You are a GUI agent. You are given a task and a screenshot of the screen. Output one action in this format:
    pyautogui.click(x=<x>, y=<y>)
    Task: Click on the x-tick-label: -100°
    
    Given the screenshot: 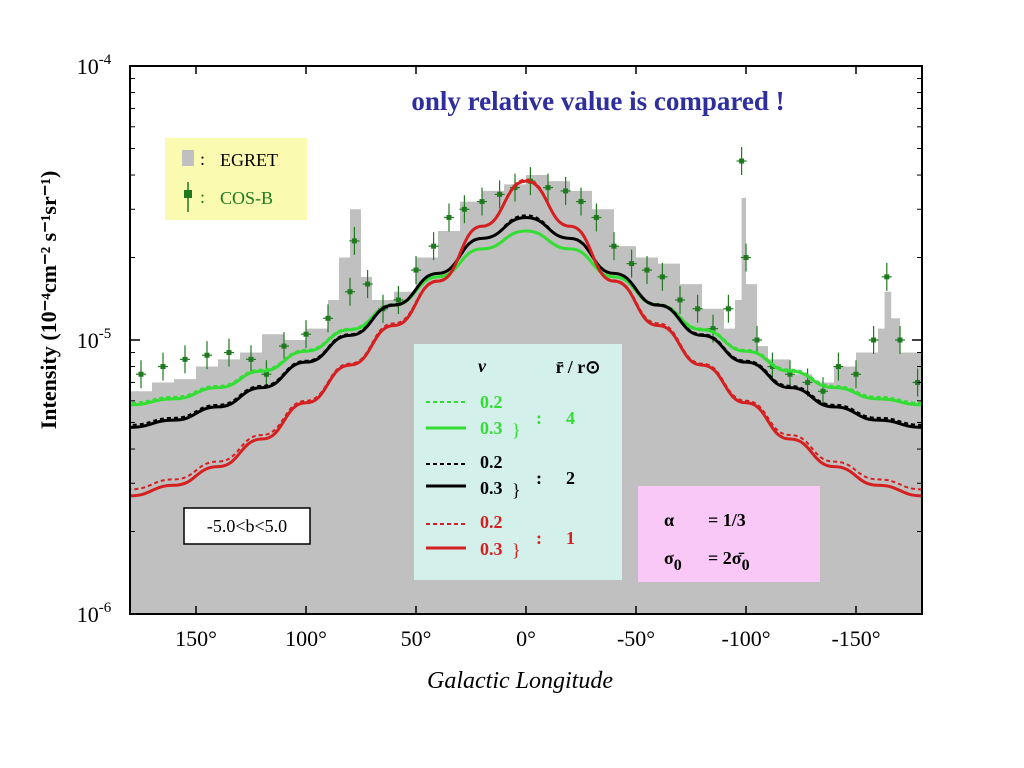 What is the action you would take?
    pyautogui.click(x=745, y=638)
    